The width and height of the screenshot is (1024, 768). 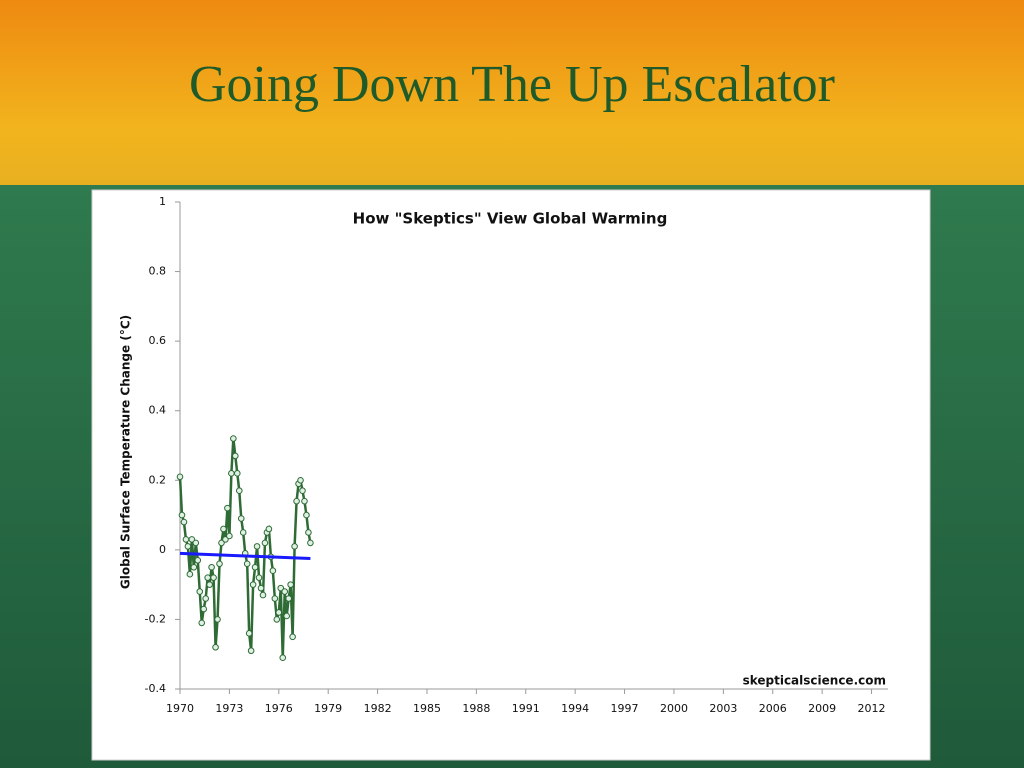 What do you see at coordinates (180, 708) in the screenshot?
I see `x-tick-label: 1970` at bounding box center [180, 708].